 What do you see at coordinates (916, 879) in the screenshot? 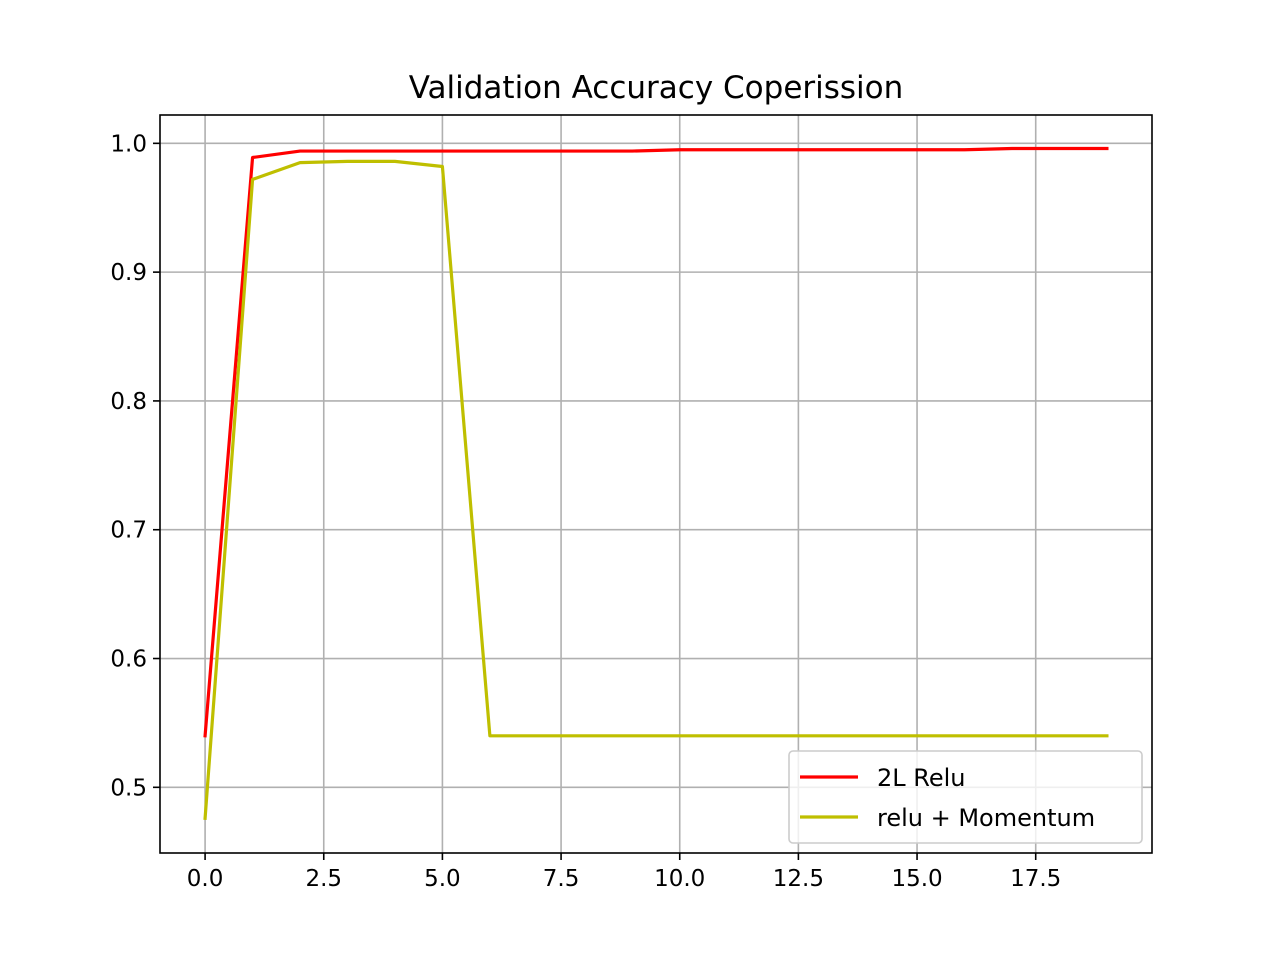
I see `x-tick-label: 15.0` at bounding box center [916, 879].